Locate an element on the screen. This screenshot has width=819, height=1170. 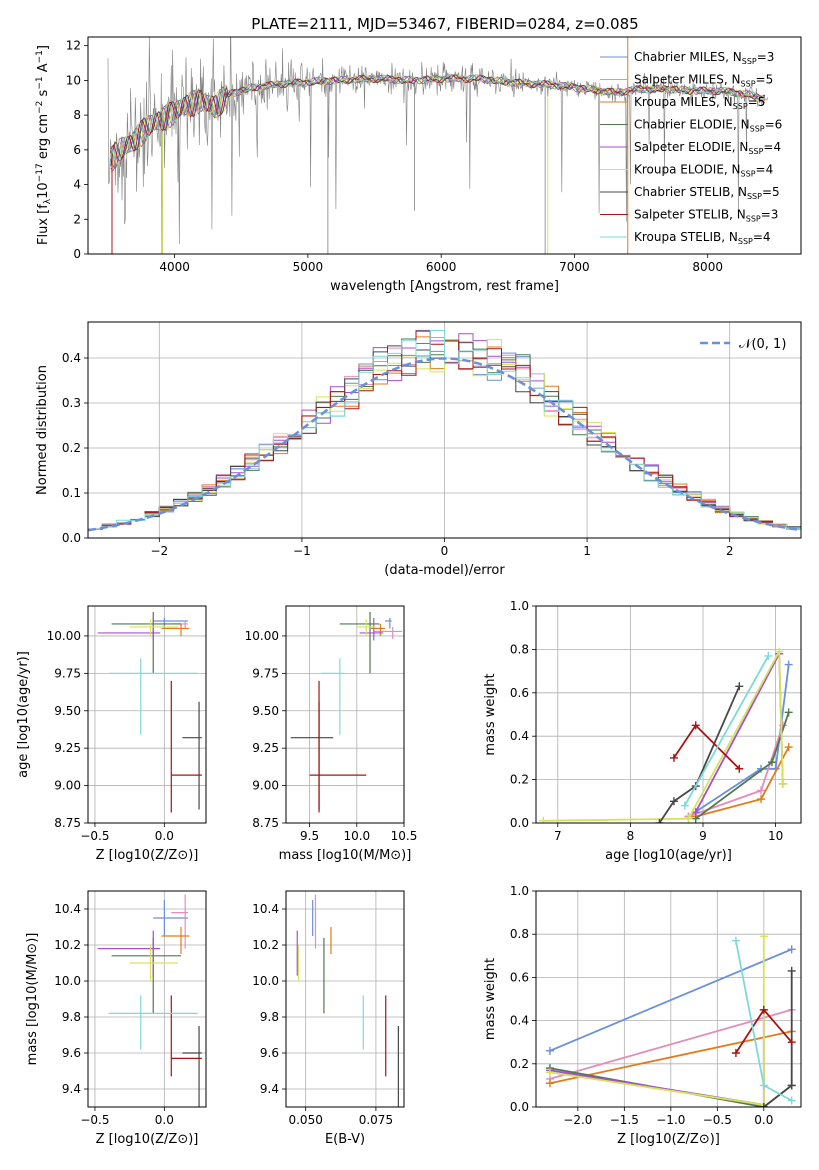
series-salpeter_elodie is located at coordinates (739, 731).